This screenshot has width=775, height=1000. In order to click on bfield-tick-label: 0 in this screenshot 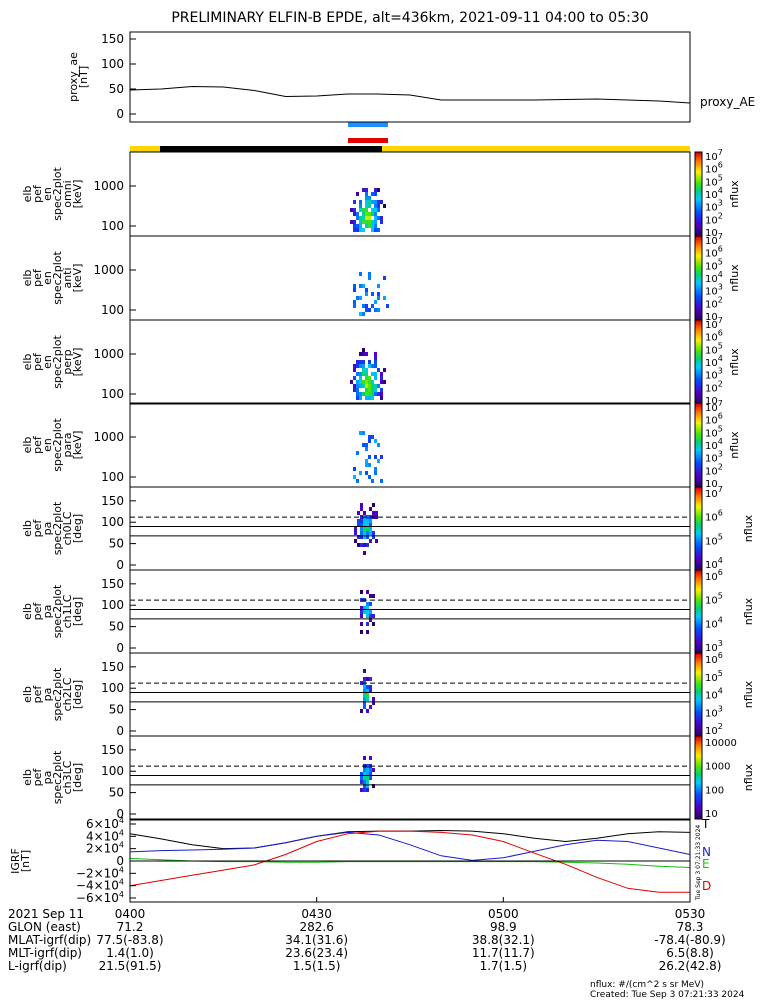, I will do `click(120, 861)`.